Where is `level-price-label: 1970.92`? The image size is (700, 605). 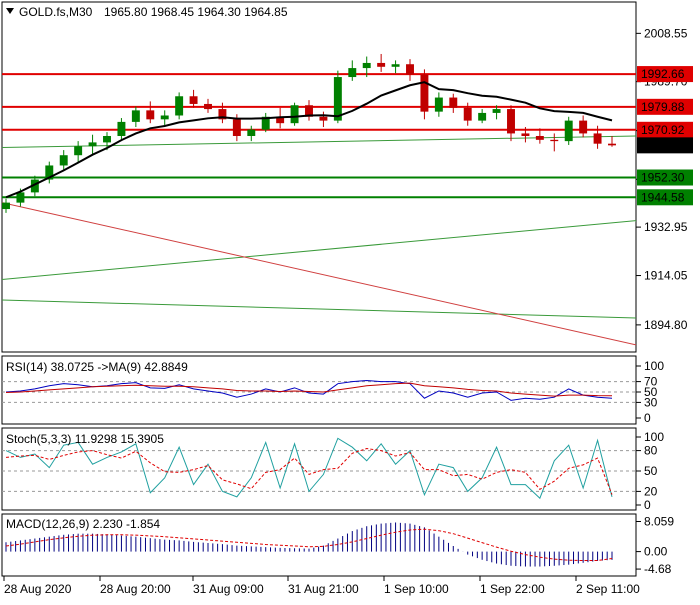
level-price-label: 1970.92 is located at coordinates (663, 130).